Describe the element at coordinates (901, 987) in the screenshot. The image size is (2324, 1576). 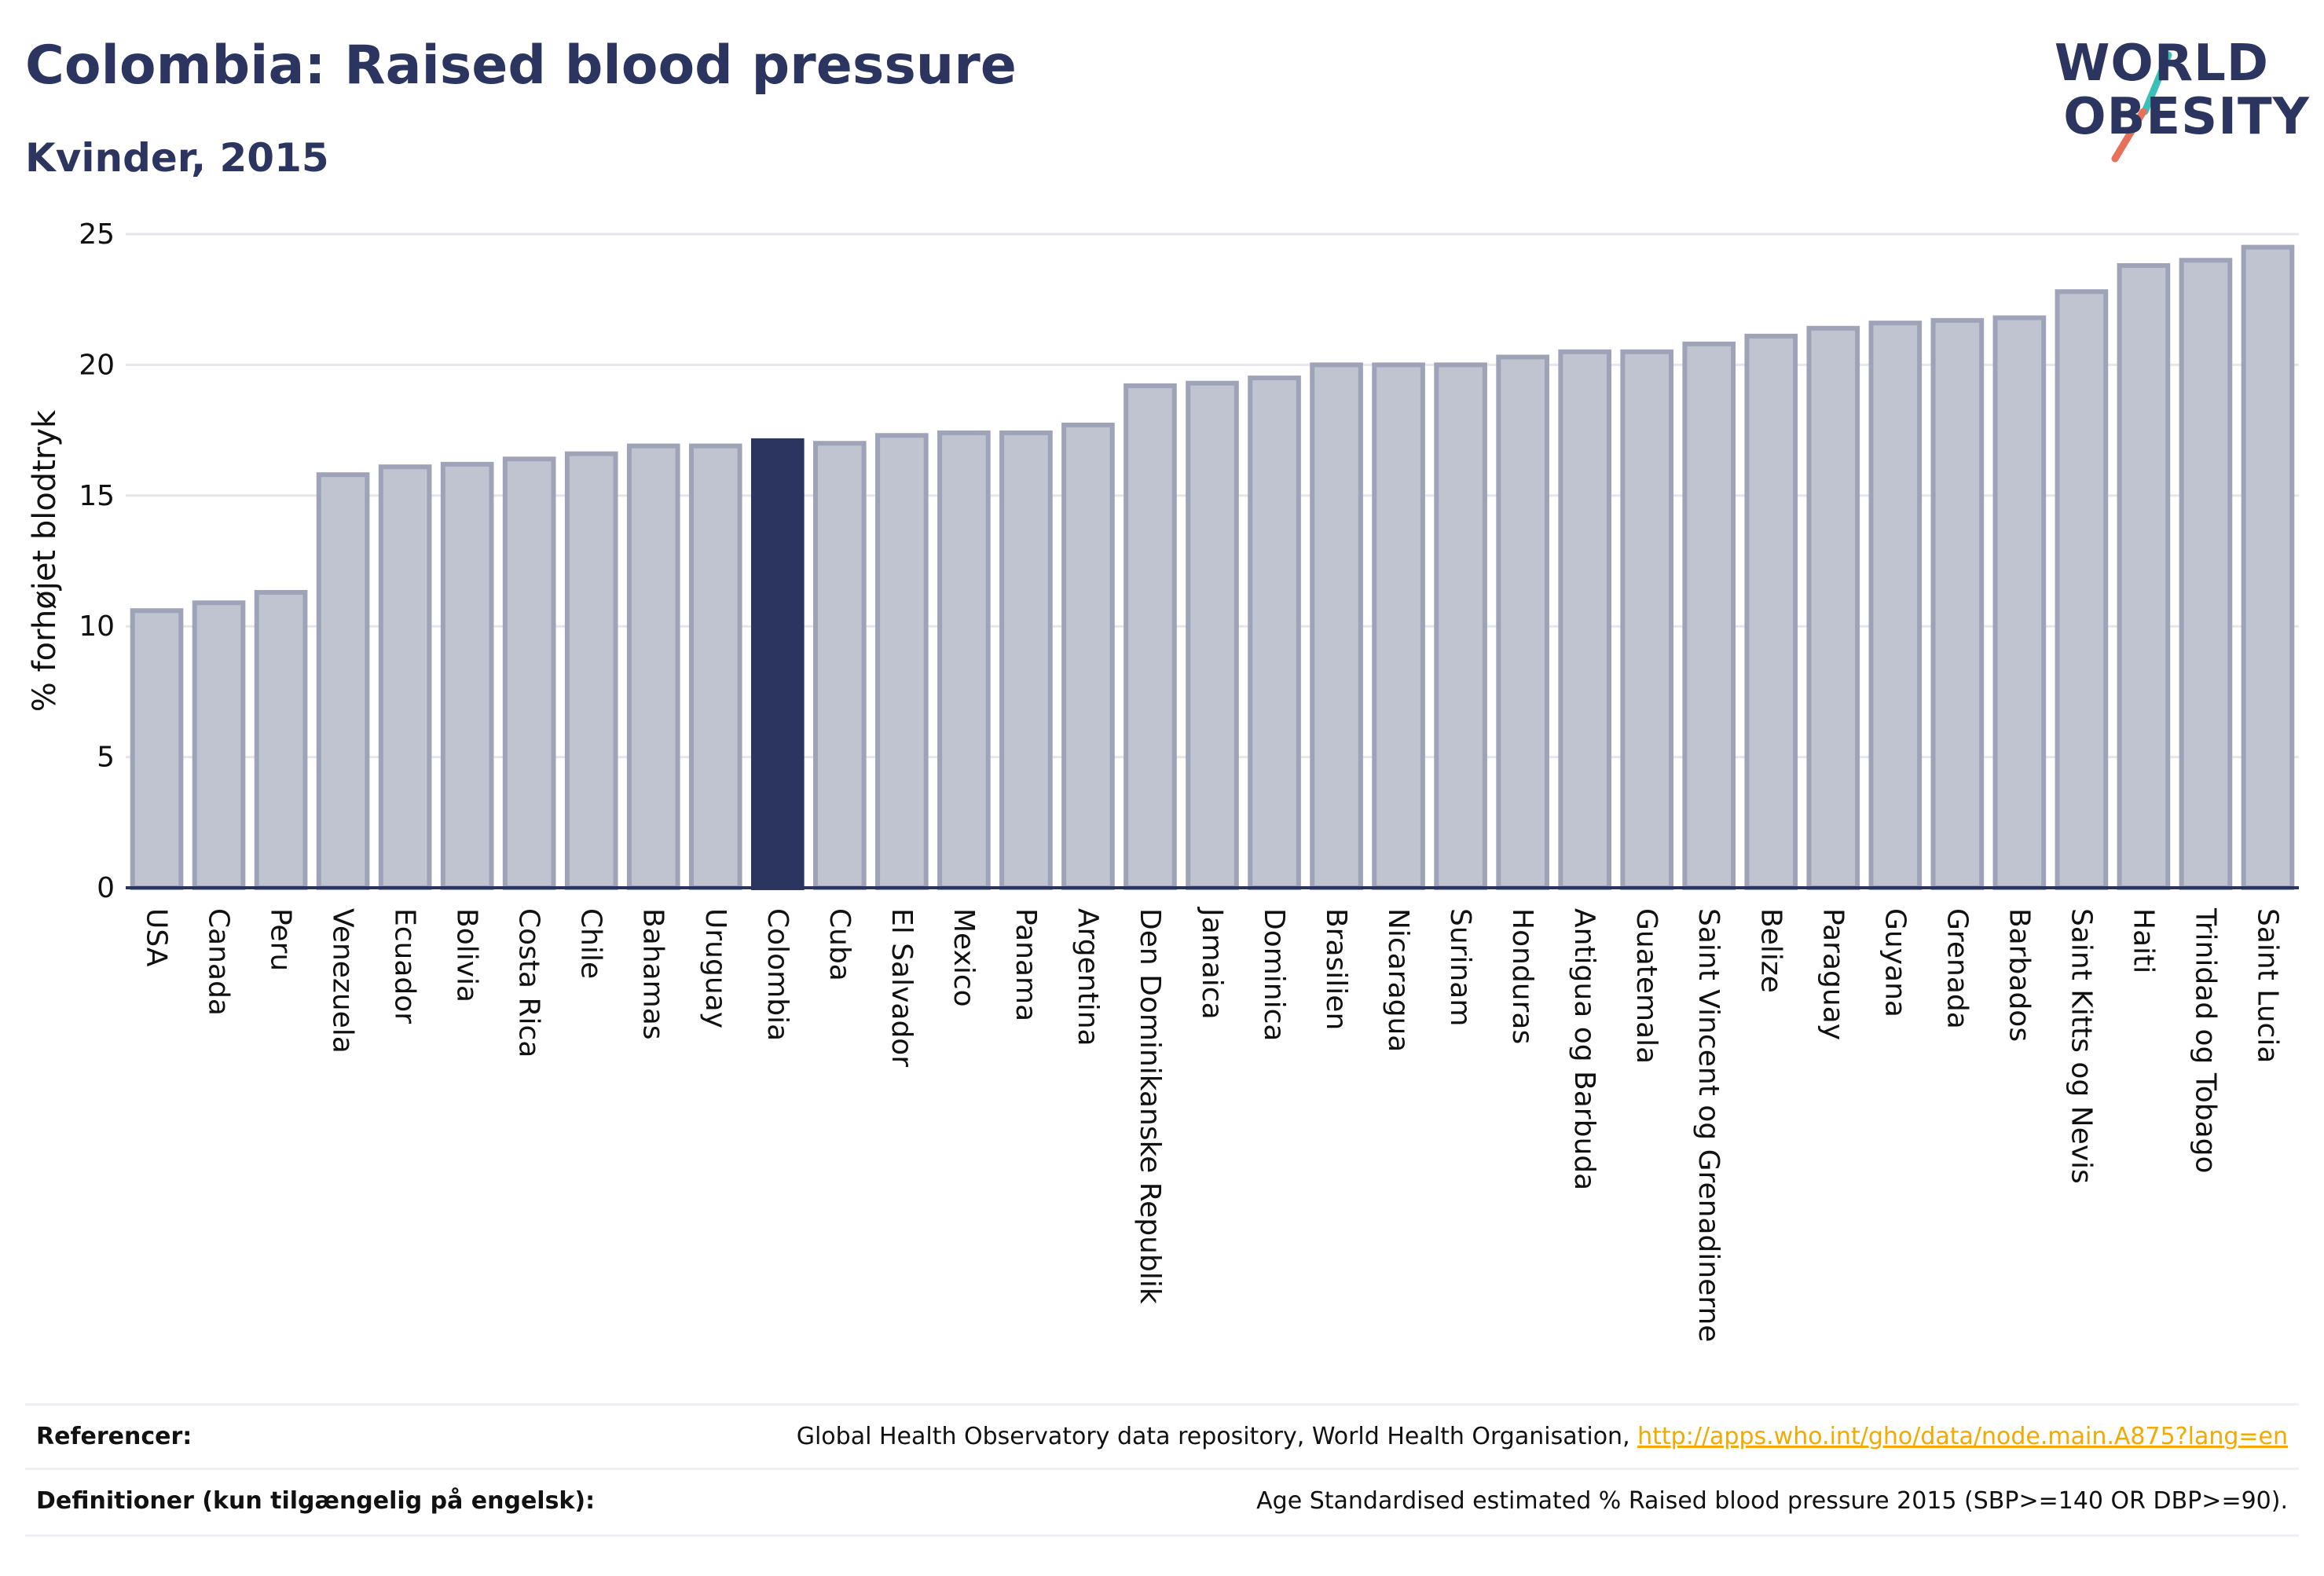
I see `x-tick-label: El Salvador` at that location.